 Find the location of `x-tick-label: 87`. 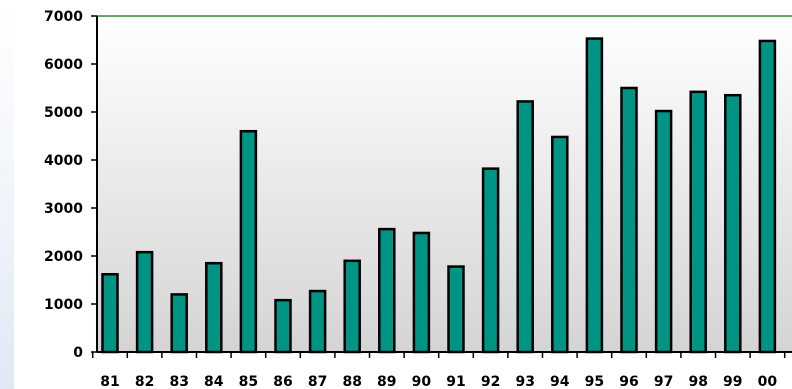

x-tick-label: 87 is located at coordinates (317, 381).